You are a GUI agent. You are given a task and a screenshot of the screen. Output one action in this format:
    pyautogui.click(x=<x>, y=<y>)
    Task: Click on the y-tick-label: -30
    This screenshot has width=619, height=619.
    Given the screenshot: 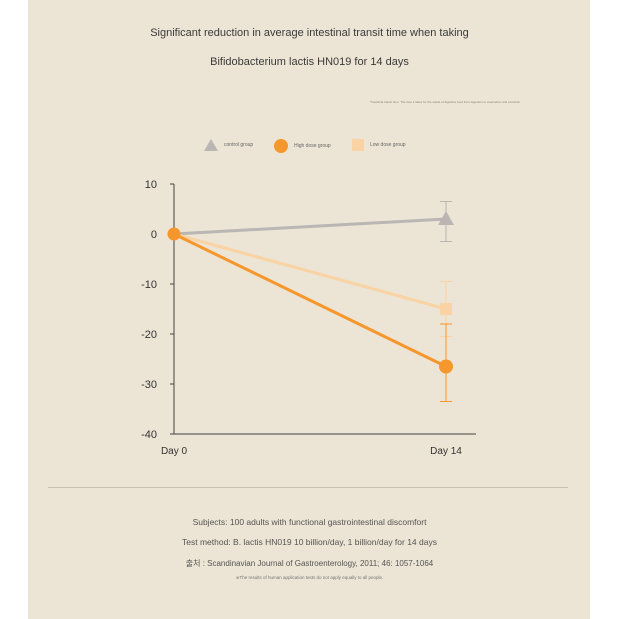 What is the action you would take?
    pyautogui.click(x=149, y=385)
    